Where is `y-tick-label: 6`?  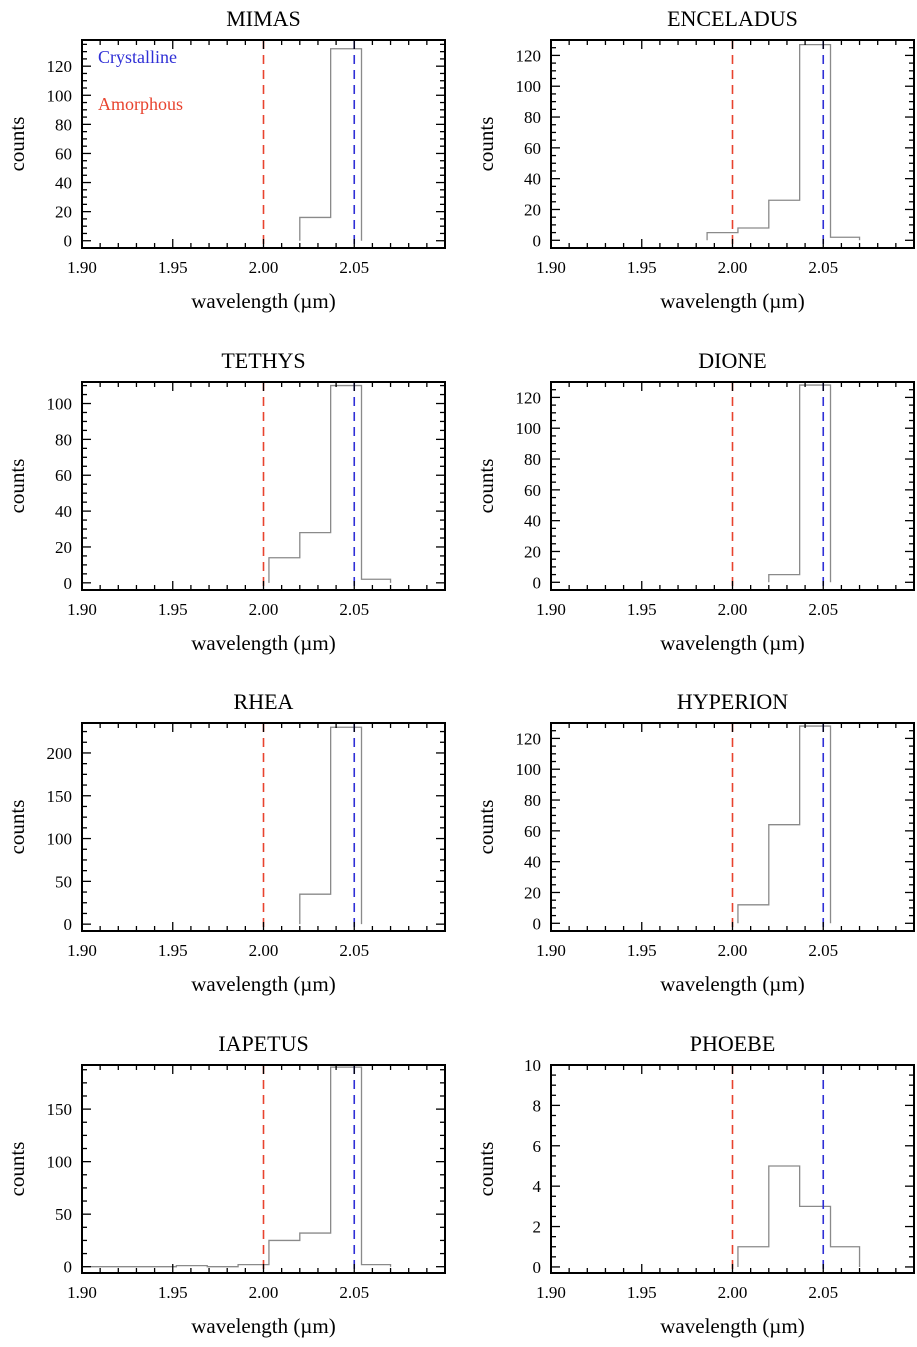
y-tick-label: 6 is located at coordinates (537, 1146).